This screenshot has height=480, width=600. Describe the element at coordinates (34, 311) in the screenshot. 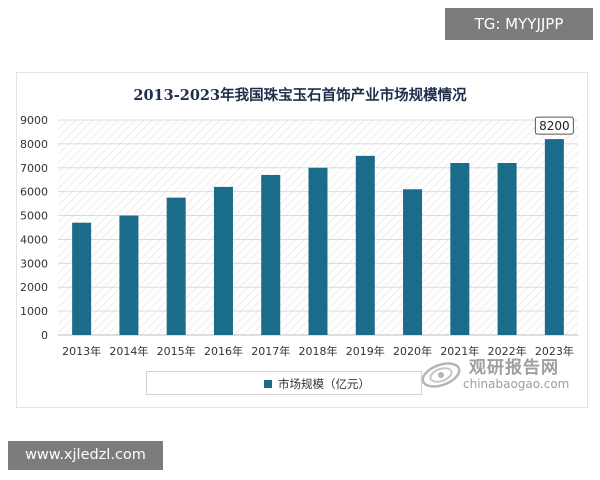

I see `y-tick-label: 1000` at that location.